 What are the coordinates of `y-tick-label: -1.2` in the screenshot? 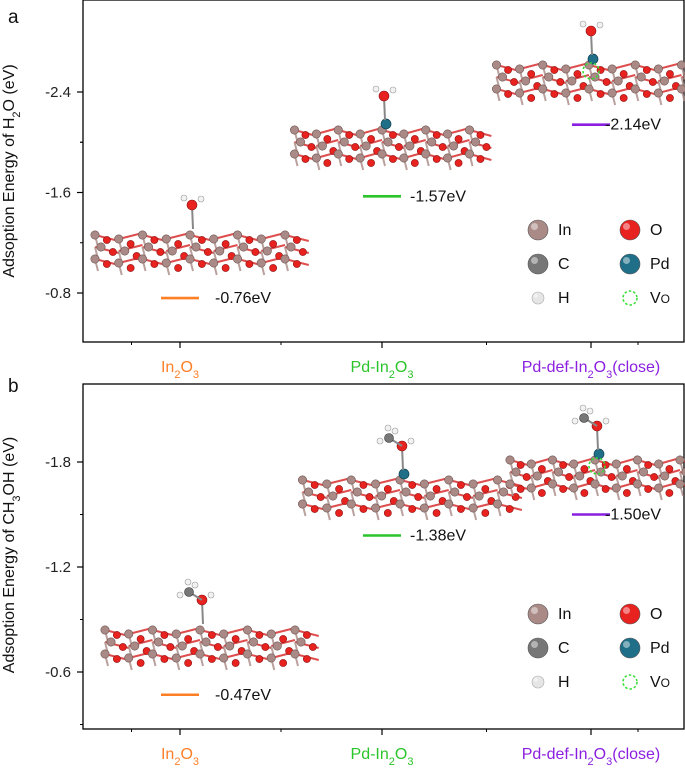 It's located at (58, 567).